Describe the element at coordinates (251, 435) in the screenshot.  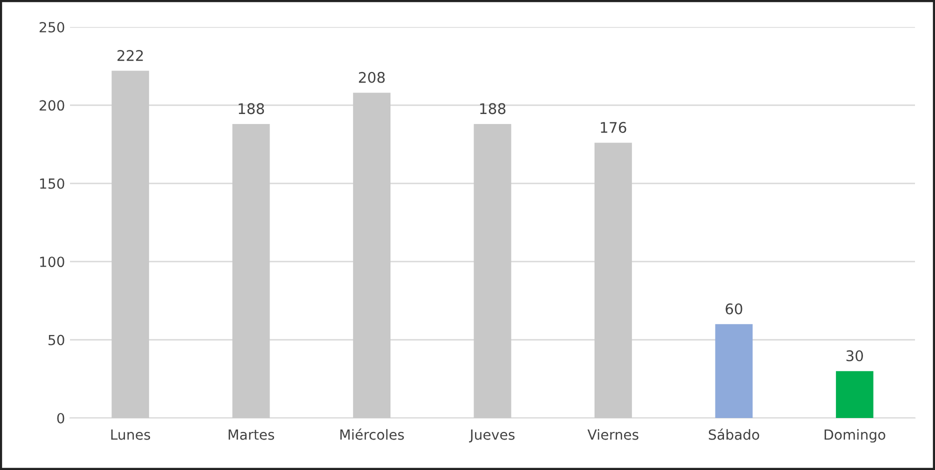
I see `x-tick-label: Martes` at that location.